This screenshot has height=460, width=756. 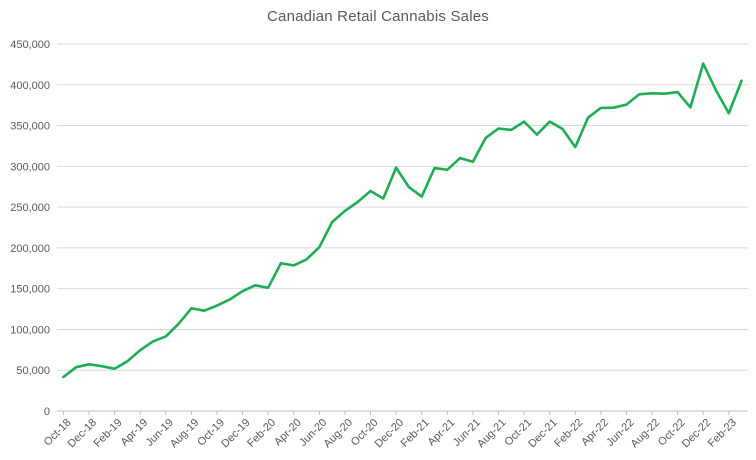 What do you see at coordinates (30, 330) in the screenshot?
I see `y-tick-label: 100,000` at bounding box center [30, 330].